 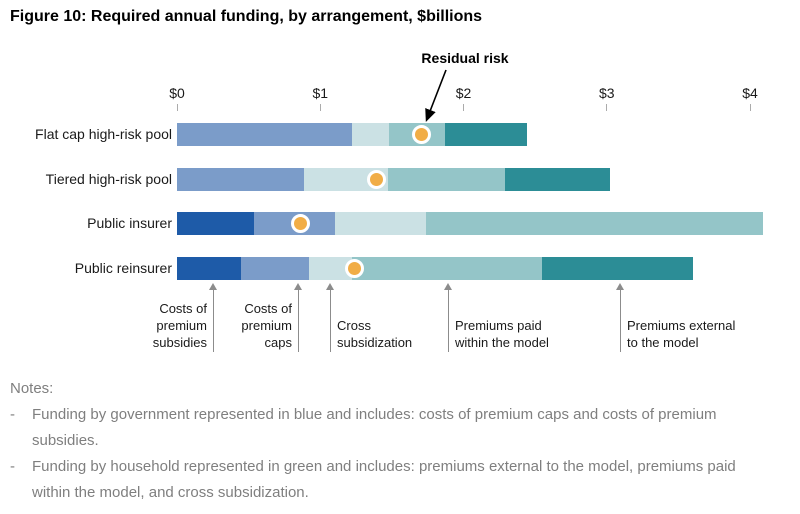 I want to click on category-label-public-reinsurer: Public reinsurer, so click(x=123, y=268).